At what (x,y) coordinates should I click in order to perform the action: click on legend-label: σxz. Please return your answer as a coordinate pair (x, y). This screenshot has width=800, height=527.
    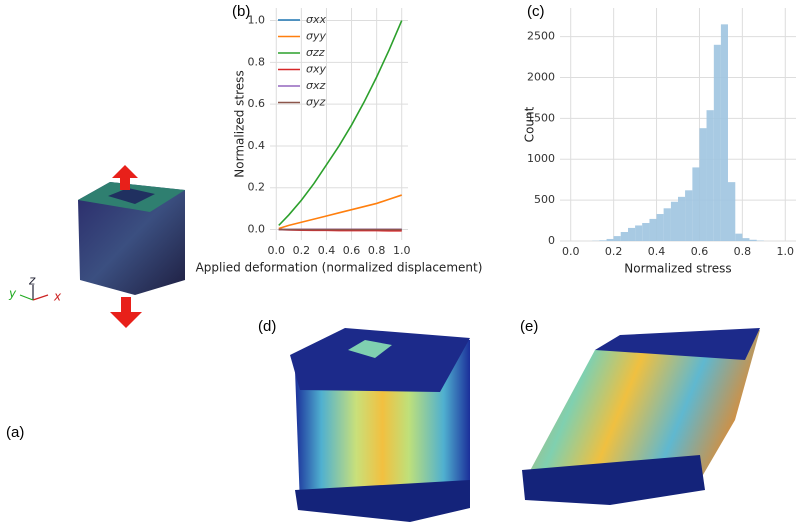
    Looking at the image, I should click on (315, 85).